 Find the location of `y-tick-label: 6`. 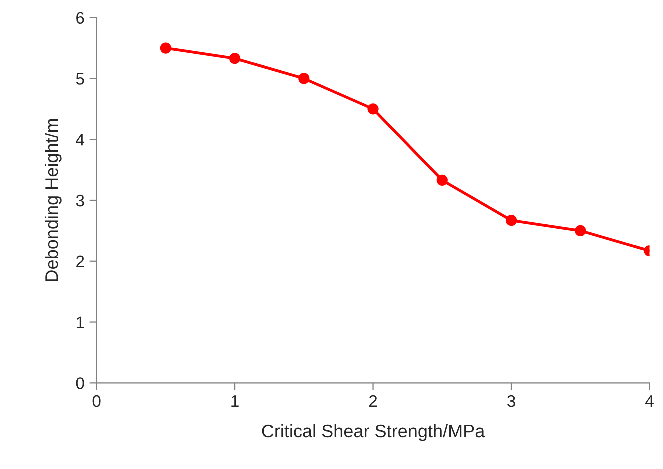

y-tick-label: 6 is located at coordinates (80, 18).